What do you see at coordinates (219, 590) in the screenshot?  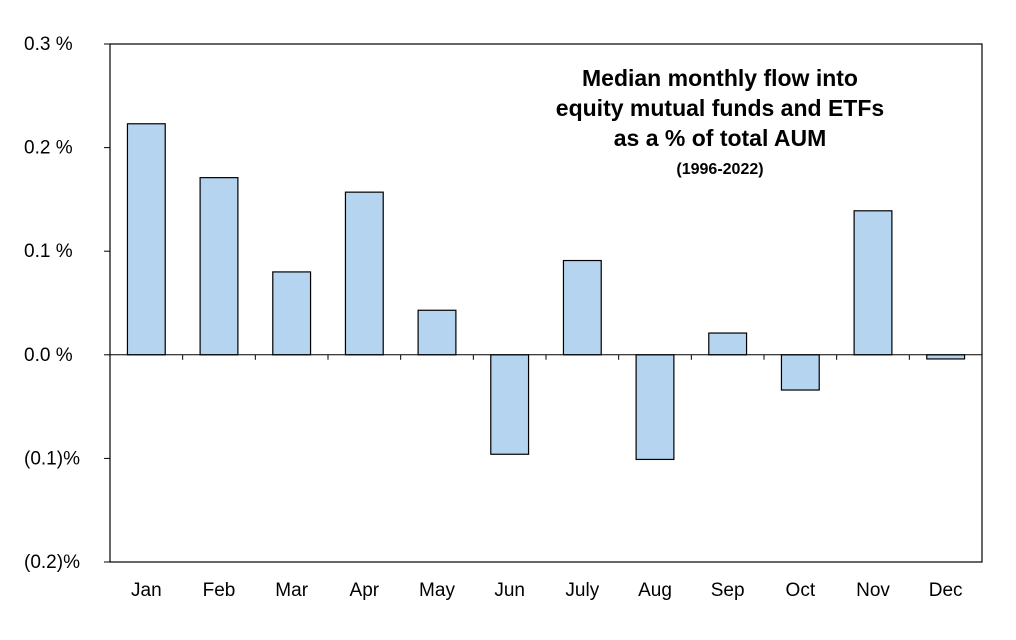 I see `x-tick-label-feb: Feb` at bounding box center [219, 590].